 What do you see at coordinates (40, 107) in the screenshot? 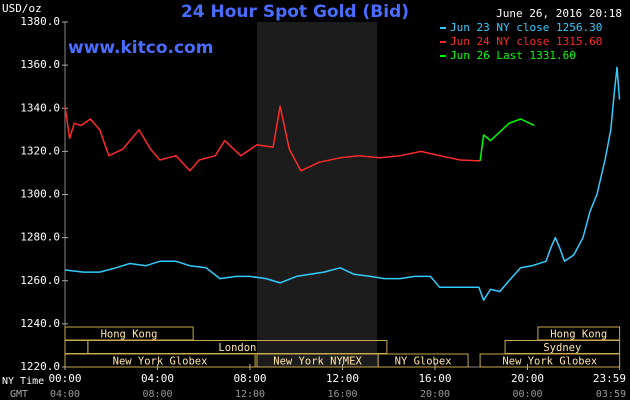
I see `y-tick-label: 1340.0` at bounding box center [40, 107].